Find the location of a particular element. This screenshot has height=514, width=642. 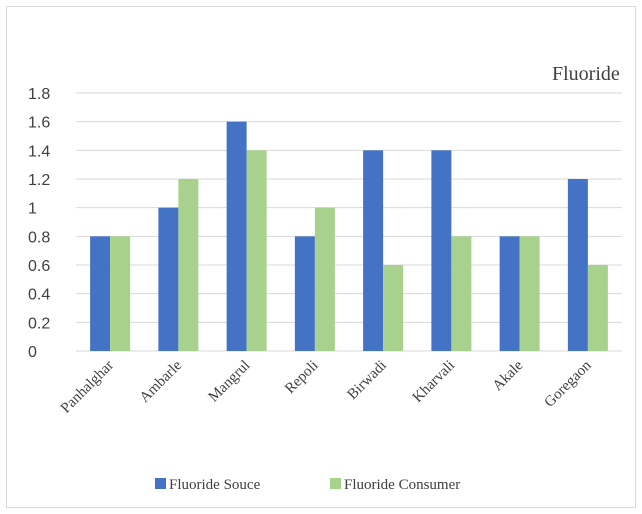

legend-label: Fluoride Consumer is located at coordinates (402, 485).